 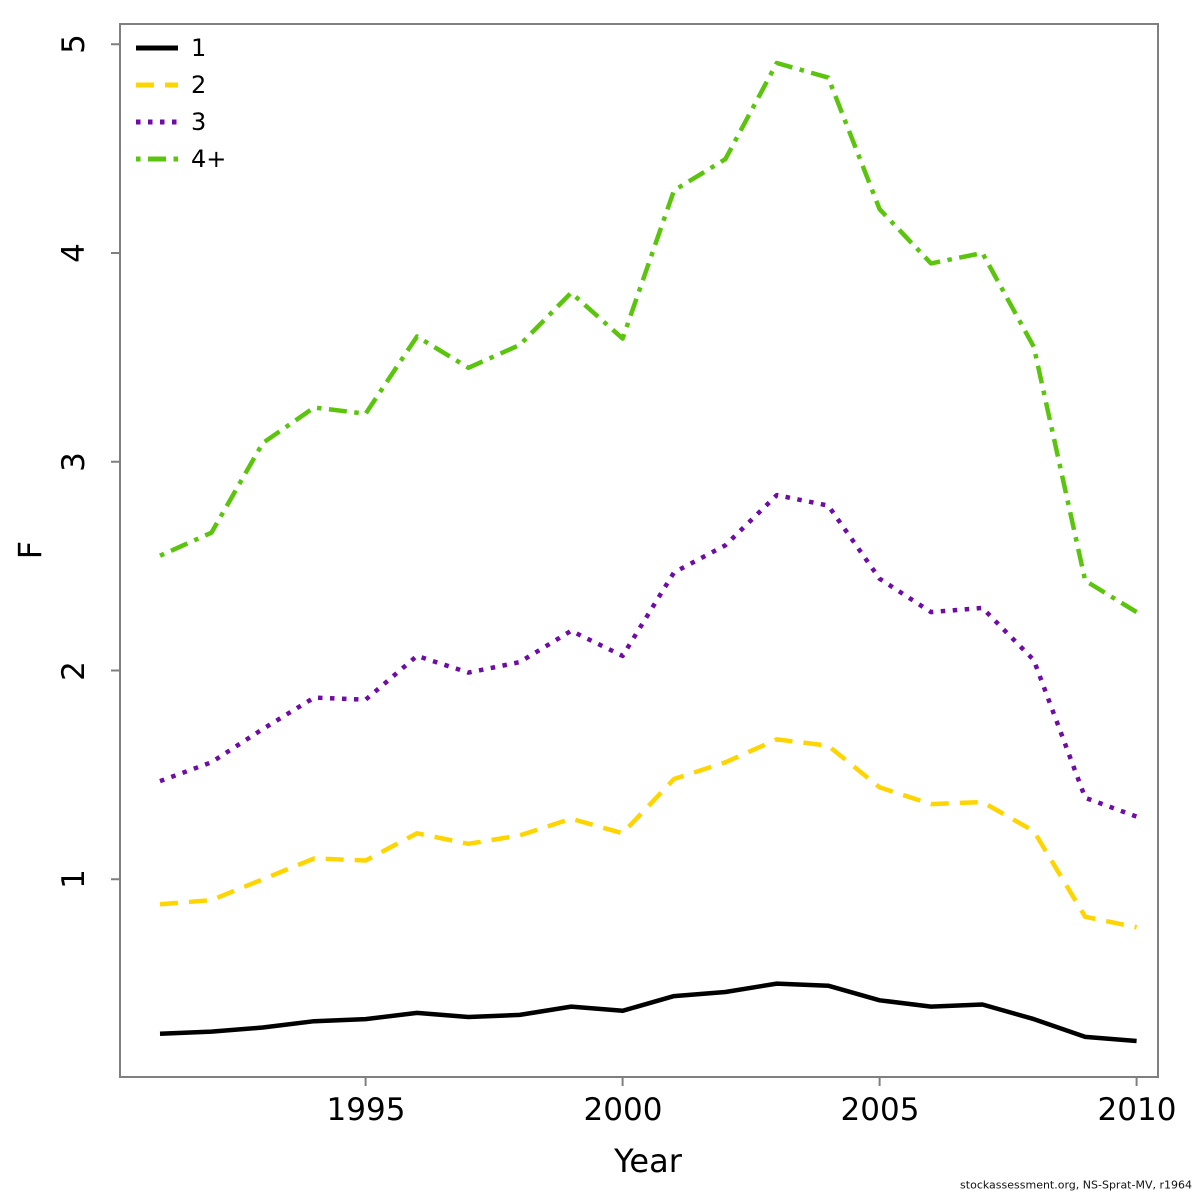 What do you see at coordinates (366, 1110) in the screenshot?
I see `x-tick-label-1995: 1995` at bounding box center [366, 1110].